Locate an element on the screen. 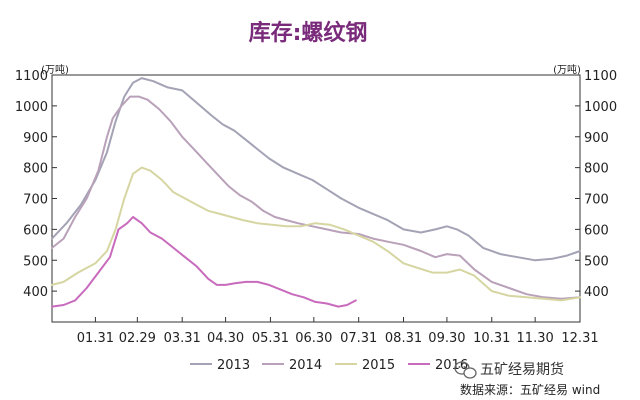 Image resolution: width=640 pixels, height=400 pixels. left-tick-label: 700 is located at coordinates (35, 200).